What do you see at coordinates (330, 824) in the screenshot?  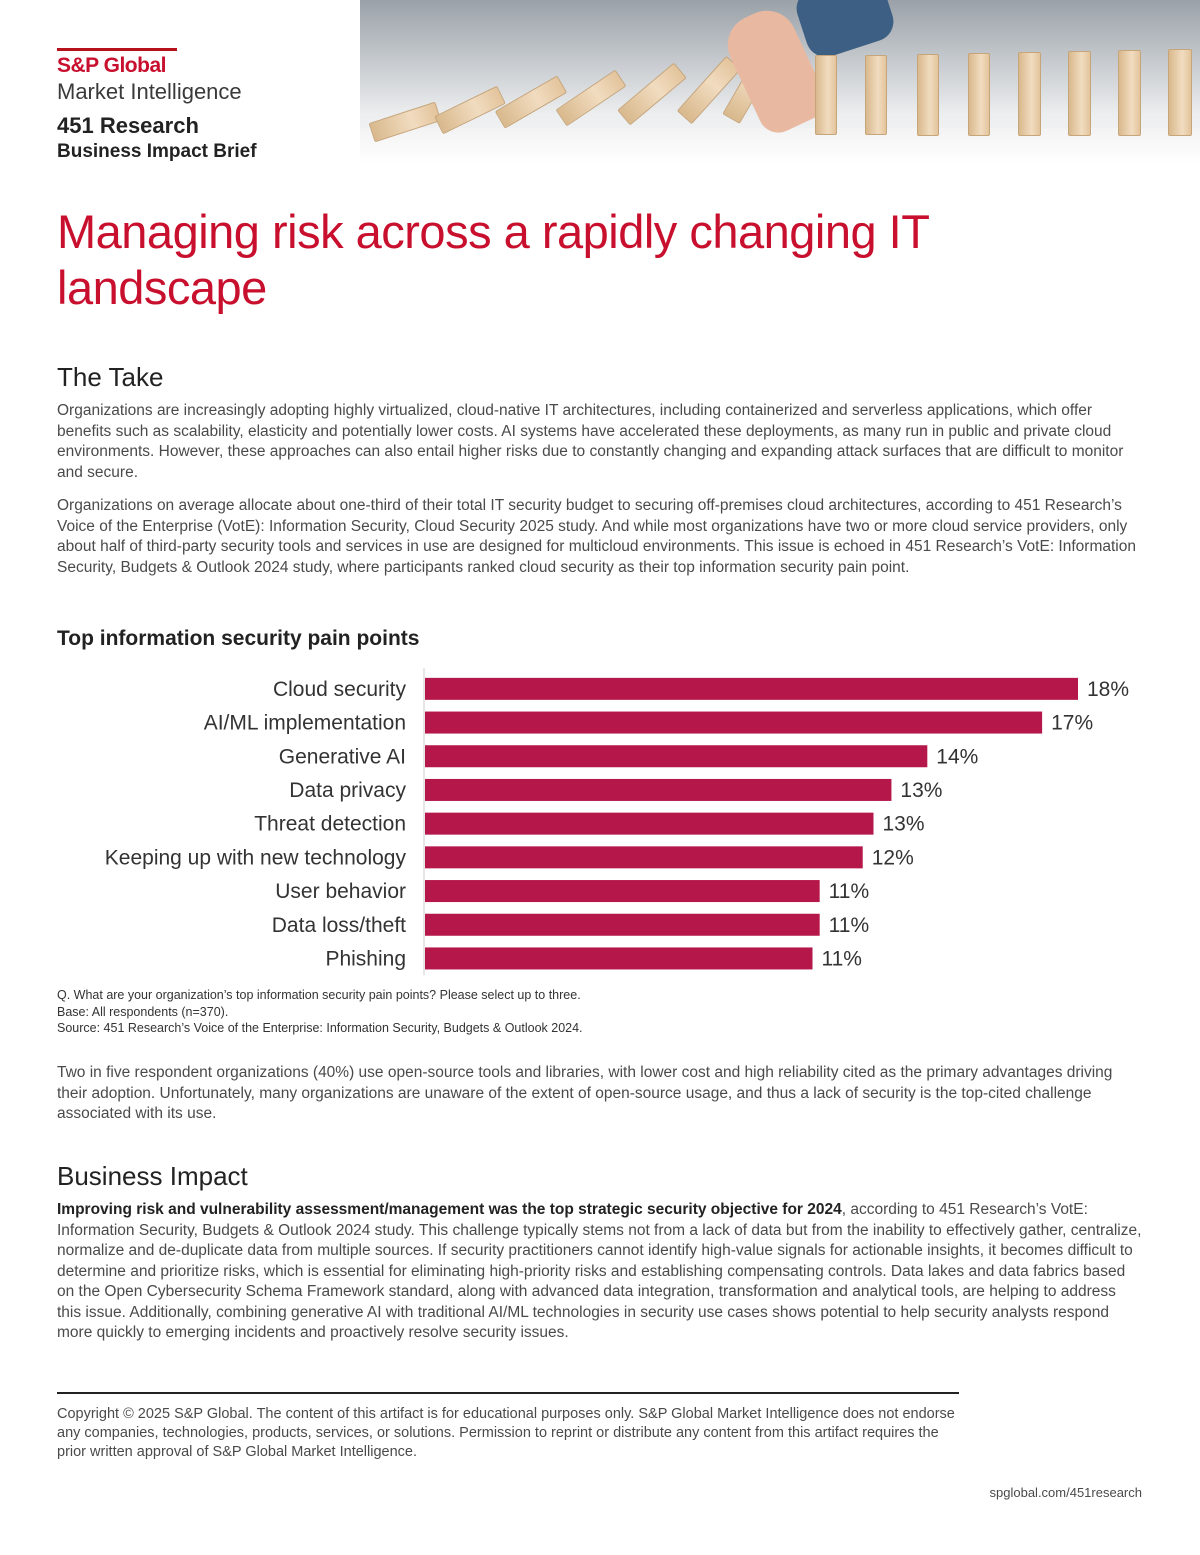 I see `chart-category-label: Threat detection` at bounding box center [330, 824].